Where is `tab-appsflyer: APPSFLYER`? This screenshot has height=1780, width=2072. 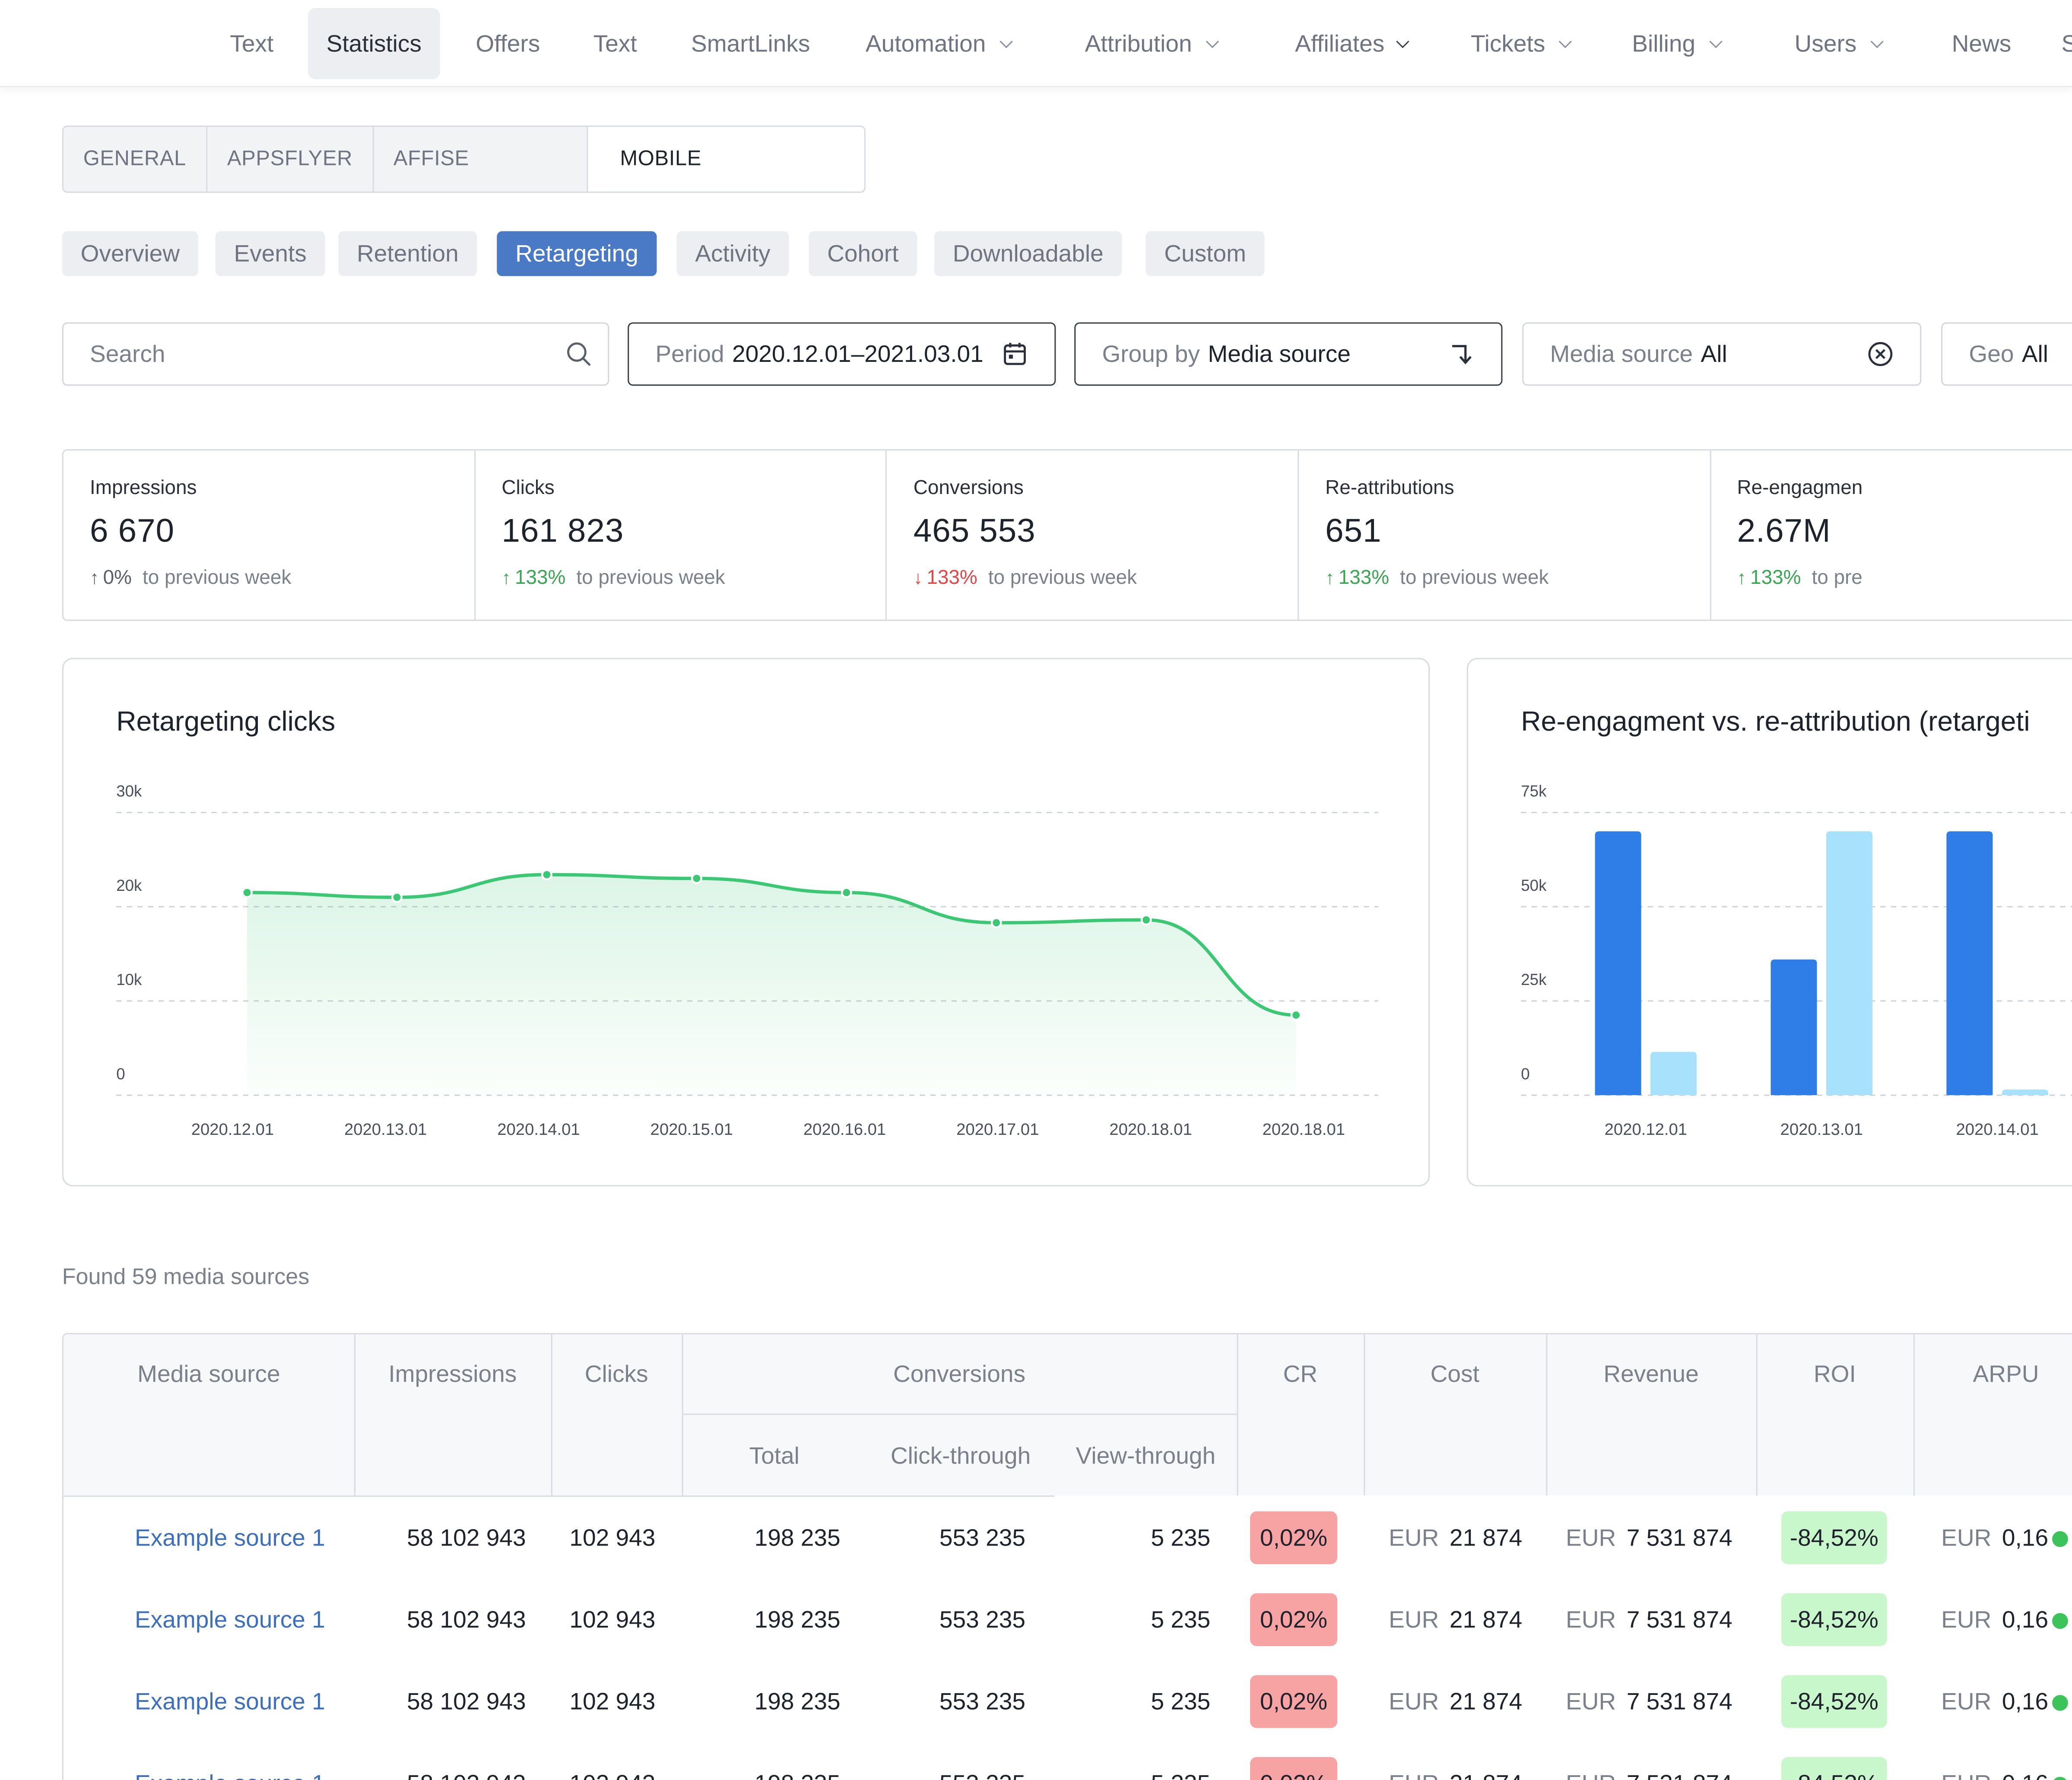
tab-appsflyer: APPSFLYER is located at coordinates (290, 159).